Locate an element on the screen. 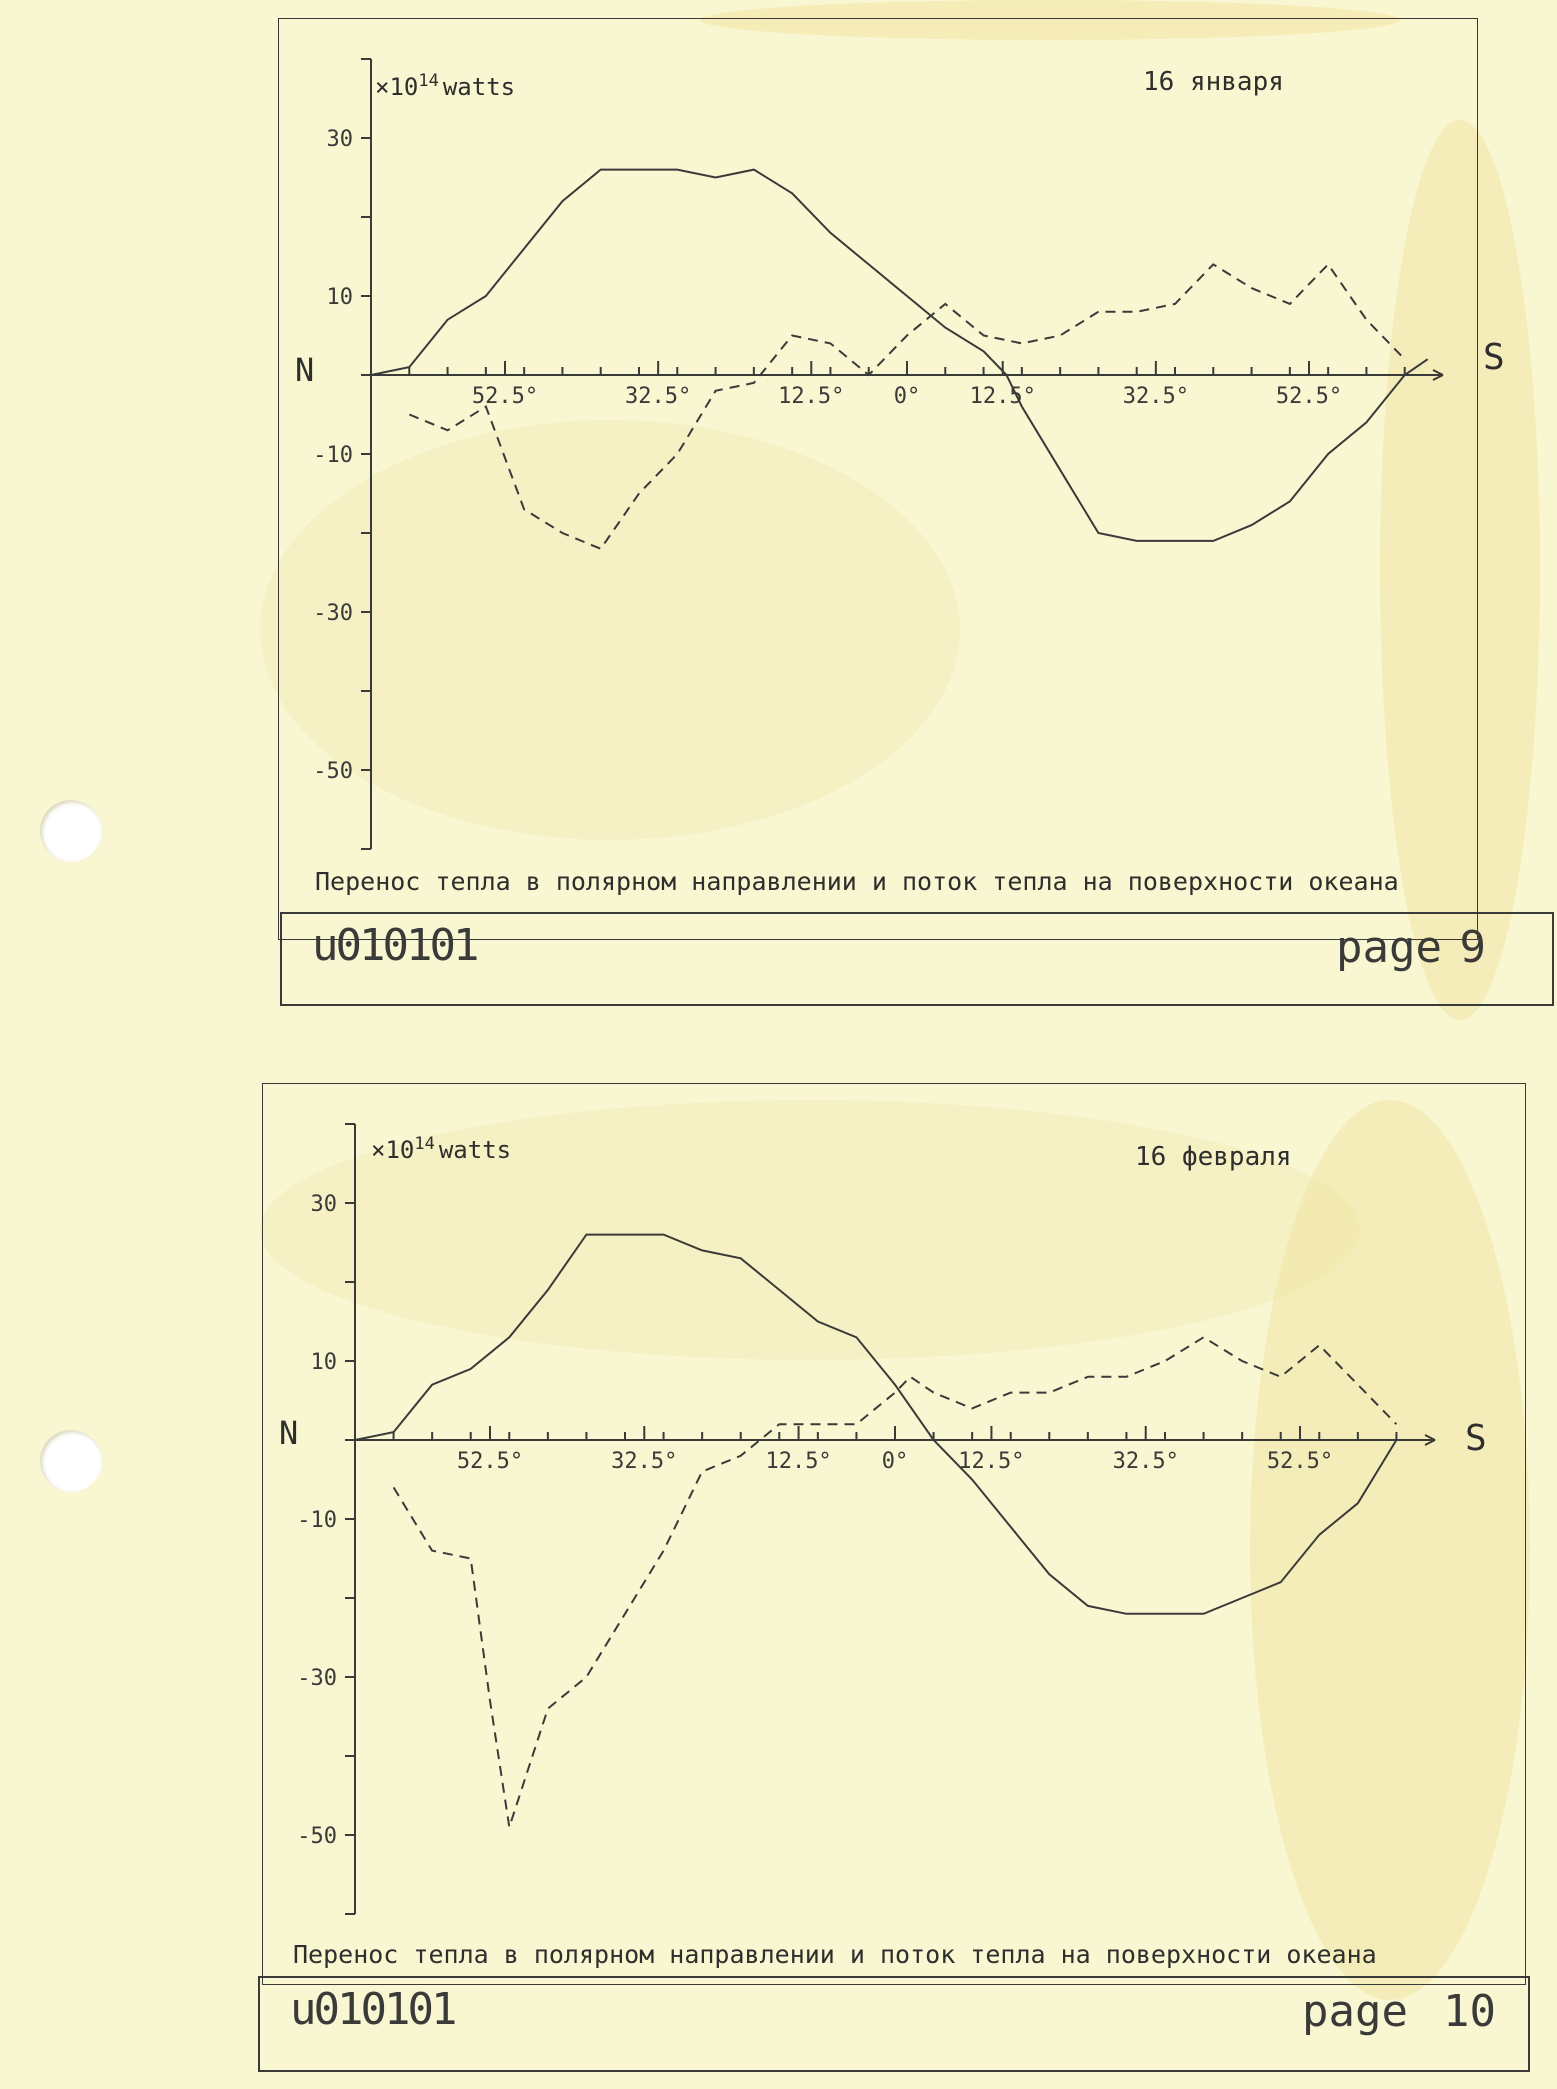  surface-heat-flux-line is located at coordinates (907, 406).